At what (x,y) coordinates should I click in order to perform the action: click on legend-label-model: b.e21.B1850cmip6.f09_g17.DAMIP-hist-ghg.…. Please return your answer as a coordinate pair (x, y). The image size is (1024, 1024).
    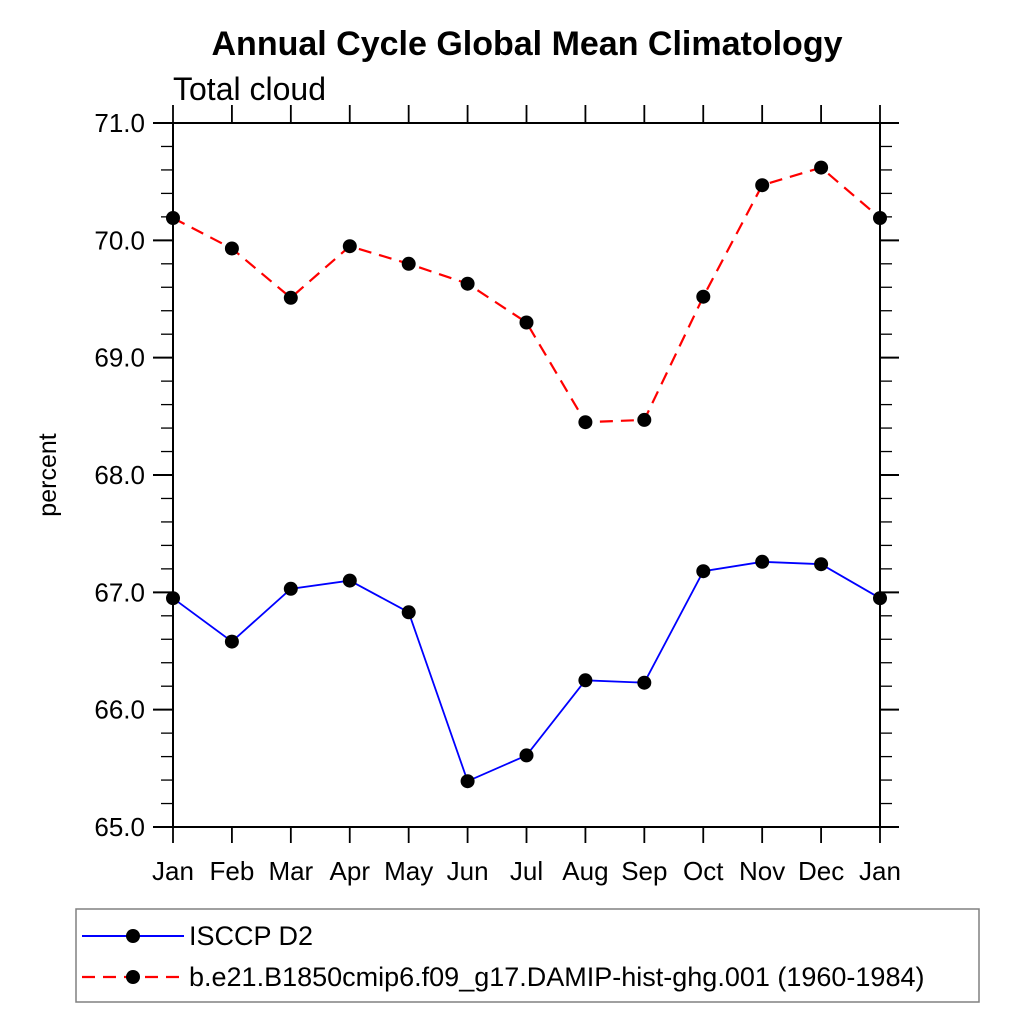
    Looking at the image, I should click on (556, 977).